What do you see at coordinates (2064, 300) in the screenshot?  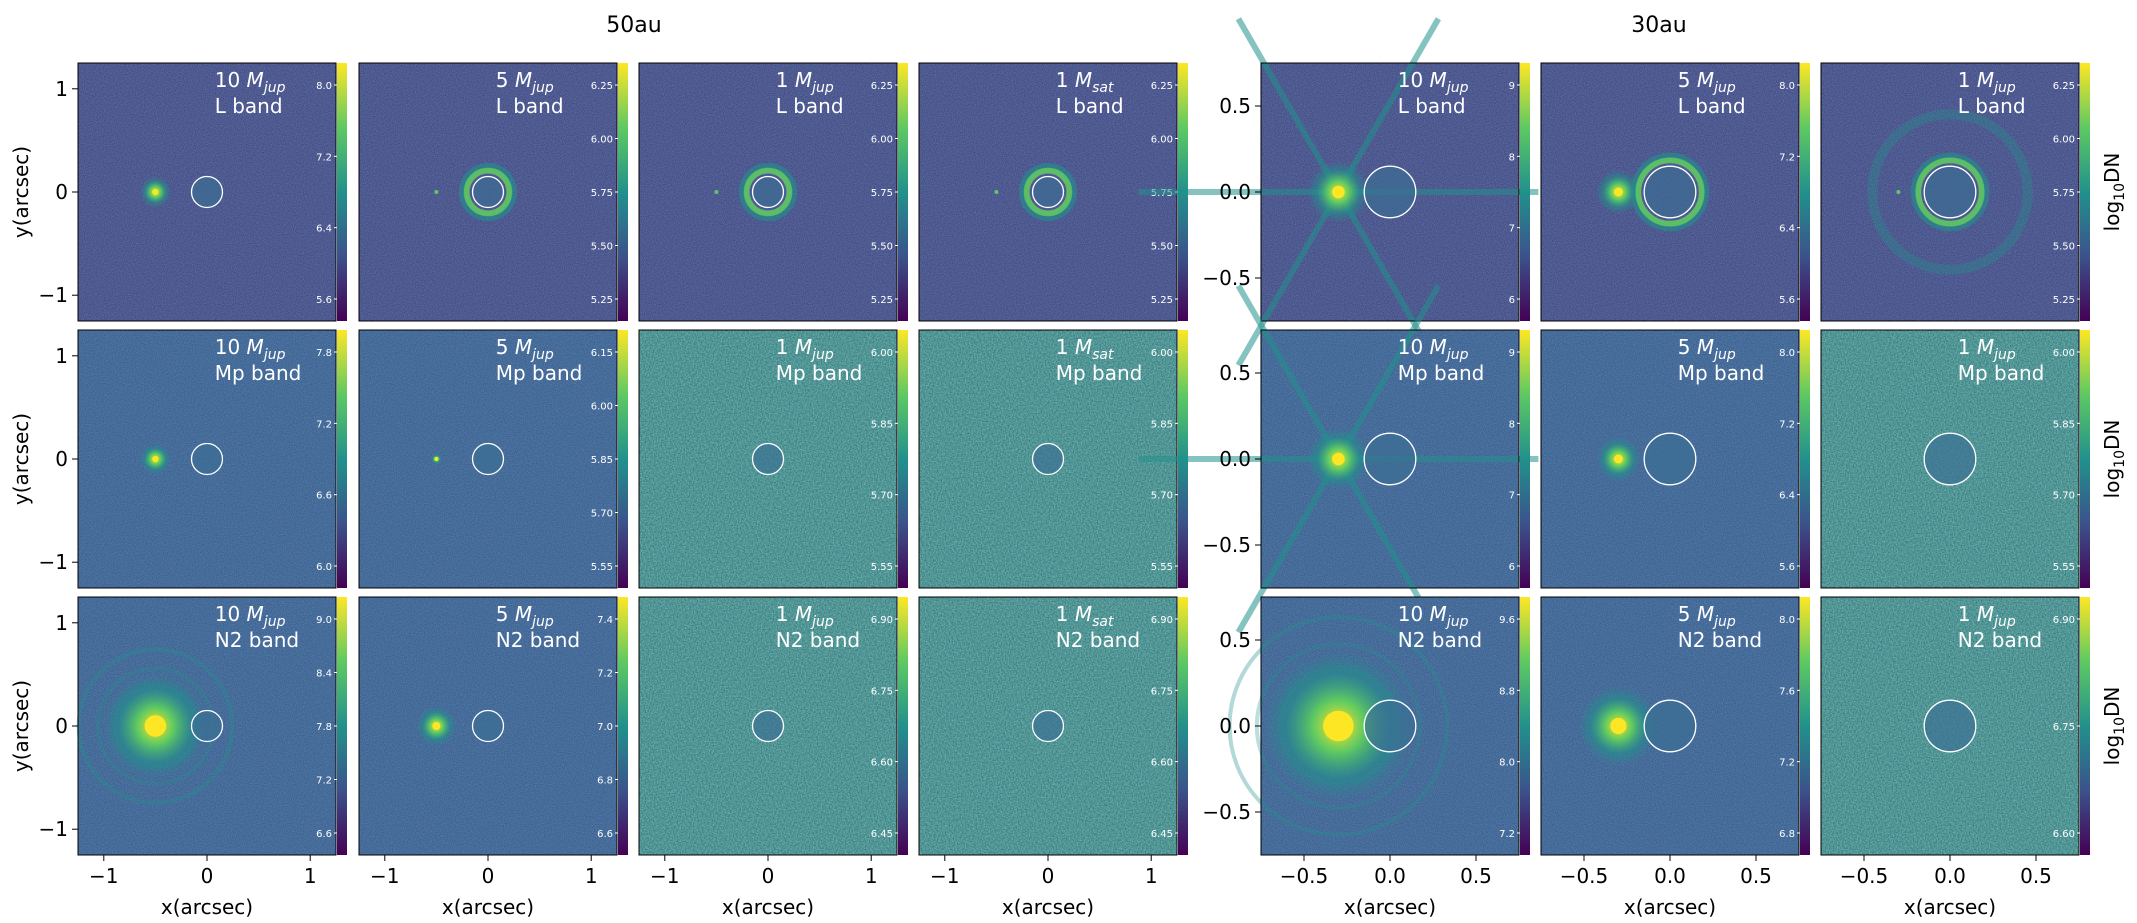 I see `colorbar-tick-label: 5.25` at bounding box center [2064, 300].